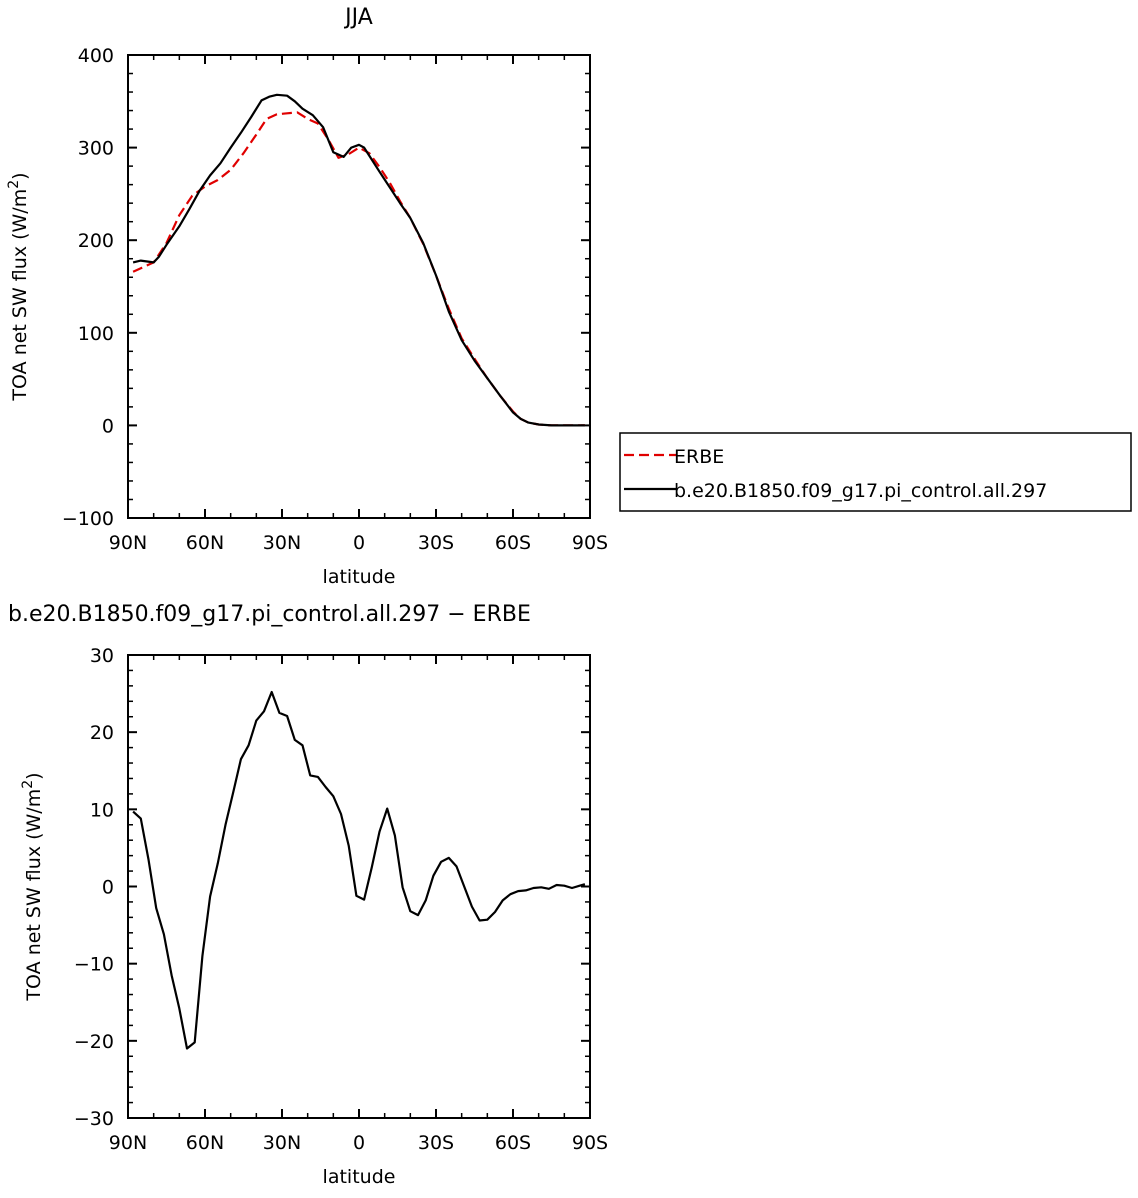  Describe the element at coordinates (102, 810) in the screenshot. I see `y-tick-label: 10` at that location.